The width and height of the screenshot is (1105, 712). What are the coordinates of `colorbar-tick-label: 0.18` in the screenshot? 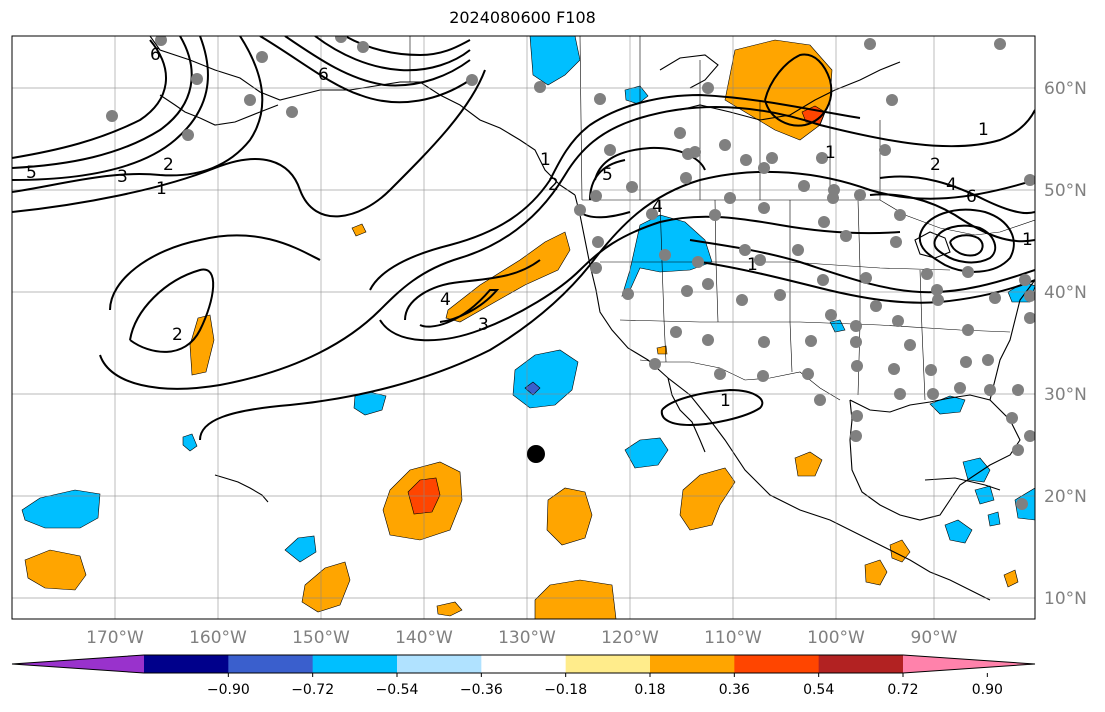 It's located at (649, 690).